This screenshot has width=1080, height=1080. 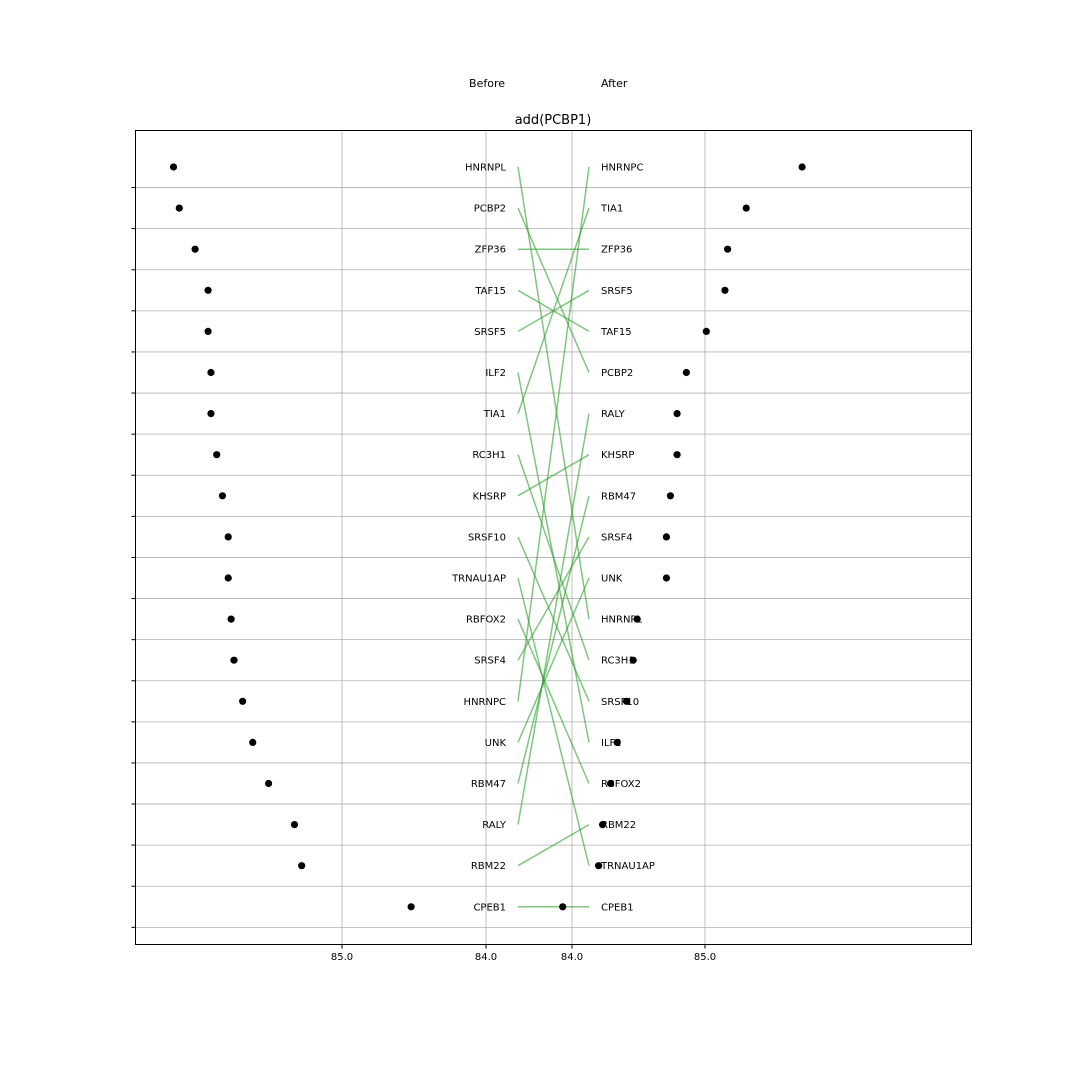 What do you see at coordinates (616, 332) in the screenshot?
I see `after-label: TAF15` at bounding box center [616, 332].